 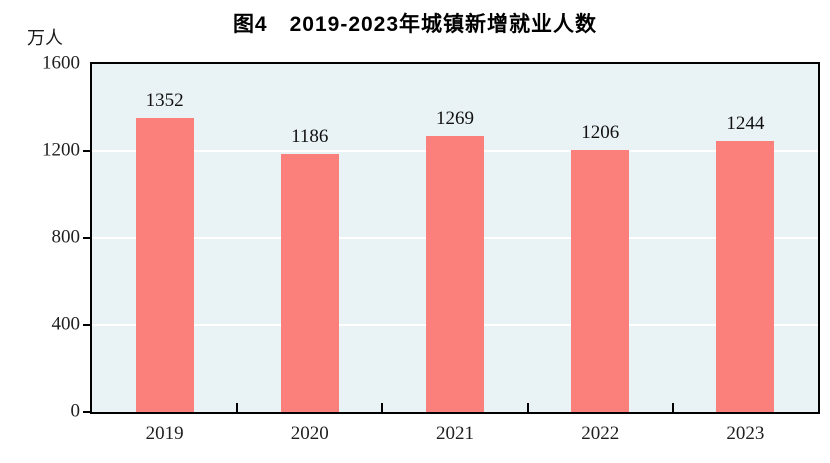 What do you see at coordinates (309, 433) in the screenshot?
I see `x-tick-label-2020: 2020` at bounding box center [309, 433].